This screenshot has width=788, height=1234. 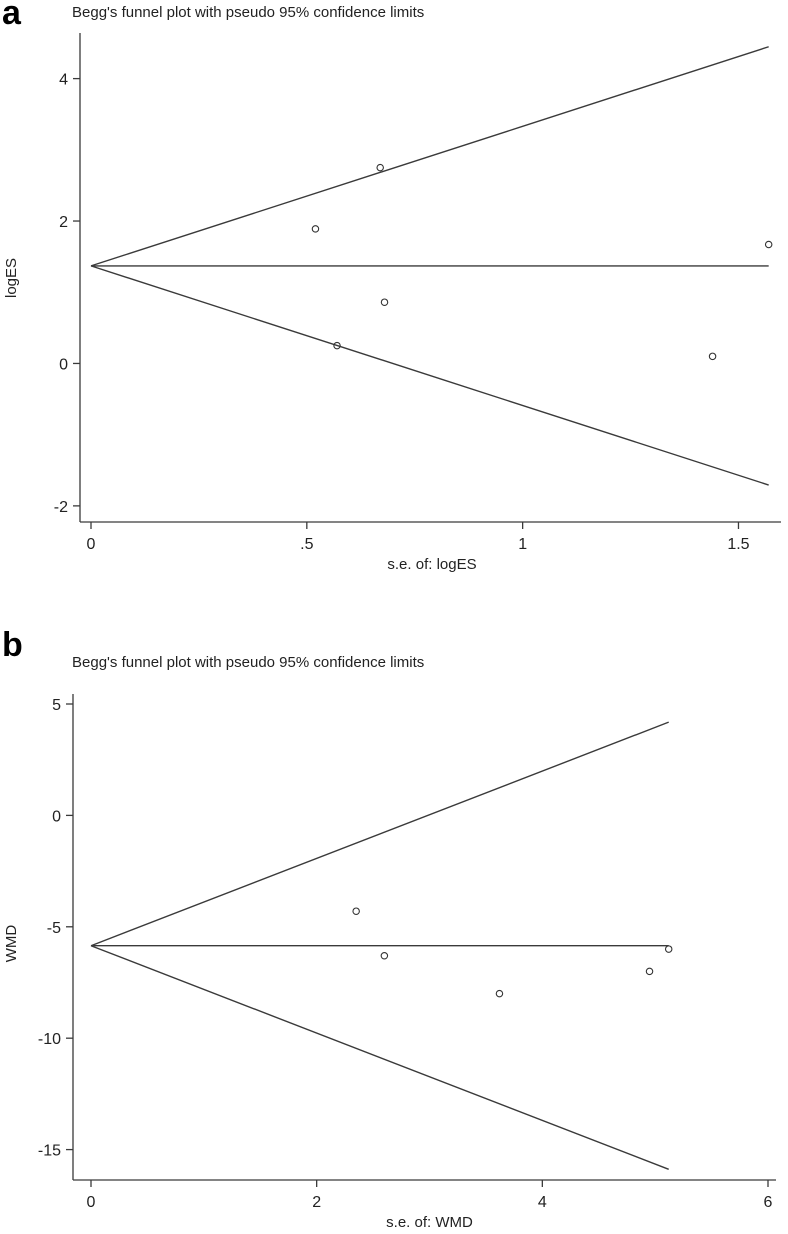 What do you see at coordinates (63, 80) in the screenshot?
I see `y-tick-label: 4` at bounding box center [63, 80].